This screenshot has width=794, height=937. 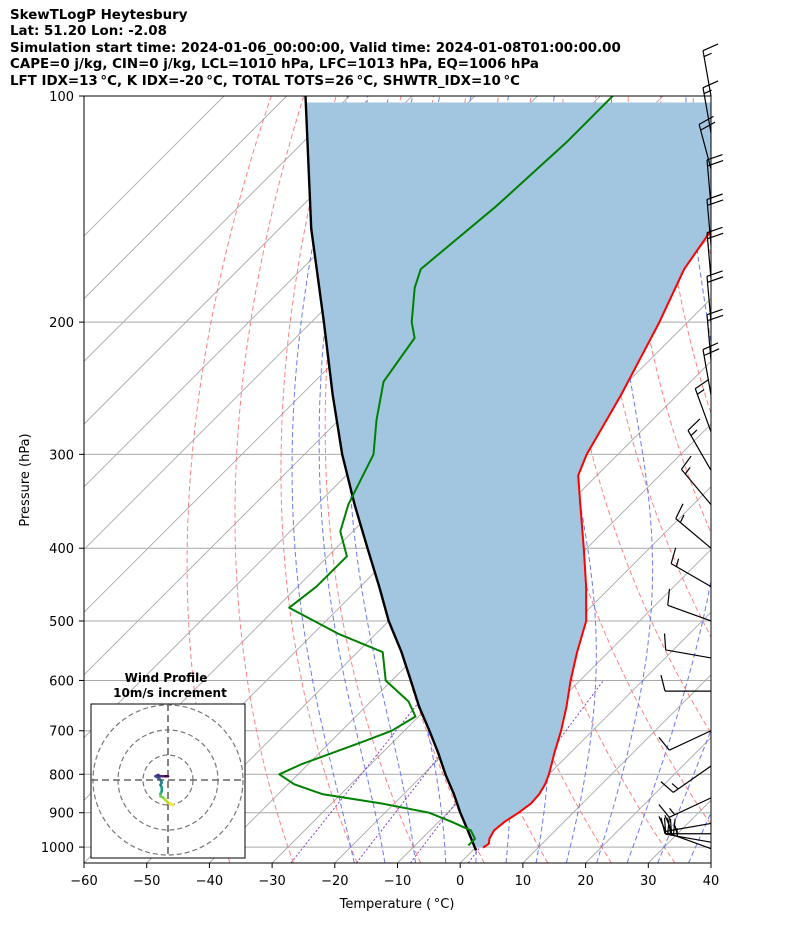 What do you see at coordinates (648, 881) in the screenshot?
I see `x-tick-label: 30` at bounding box center [648, 881].